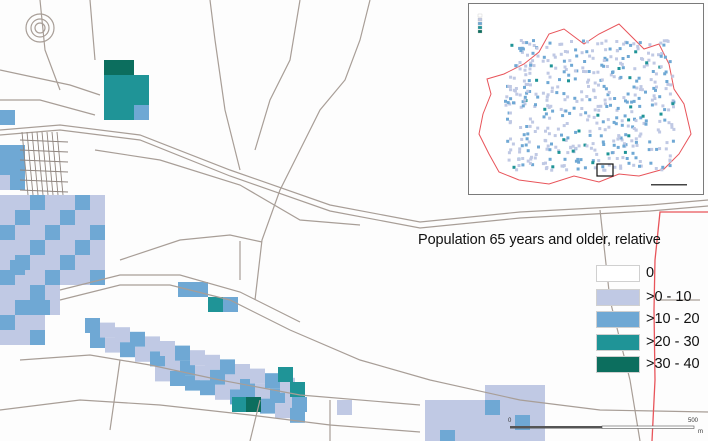  What do you see at coordinates (480, 23) in the screenshot?
I see `overview-legend-swatch` at bounding box center [480, 23].